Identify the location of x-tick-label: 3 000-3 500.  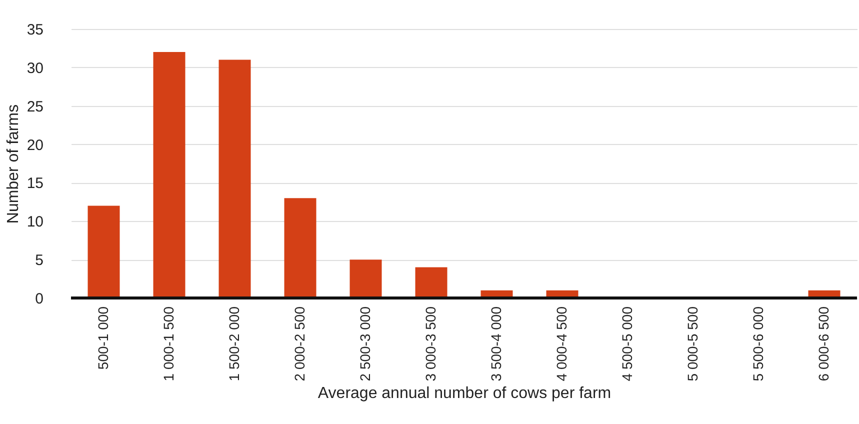
(430, 344).